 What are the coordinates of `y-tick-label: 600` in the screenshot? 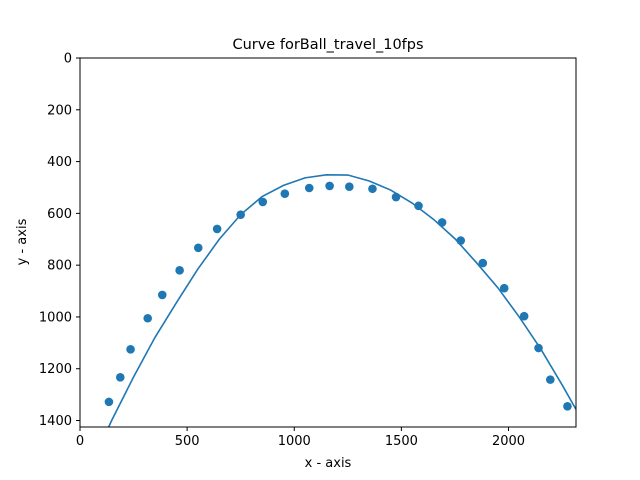 It's located at (59, 214).